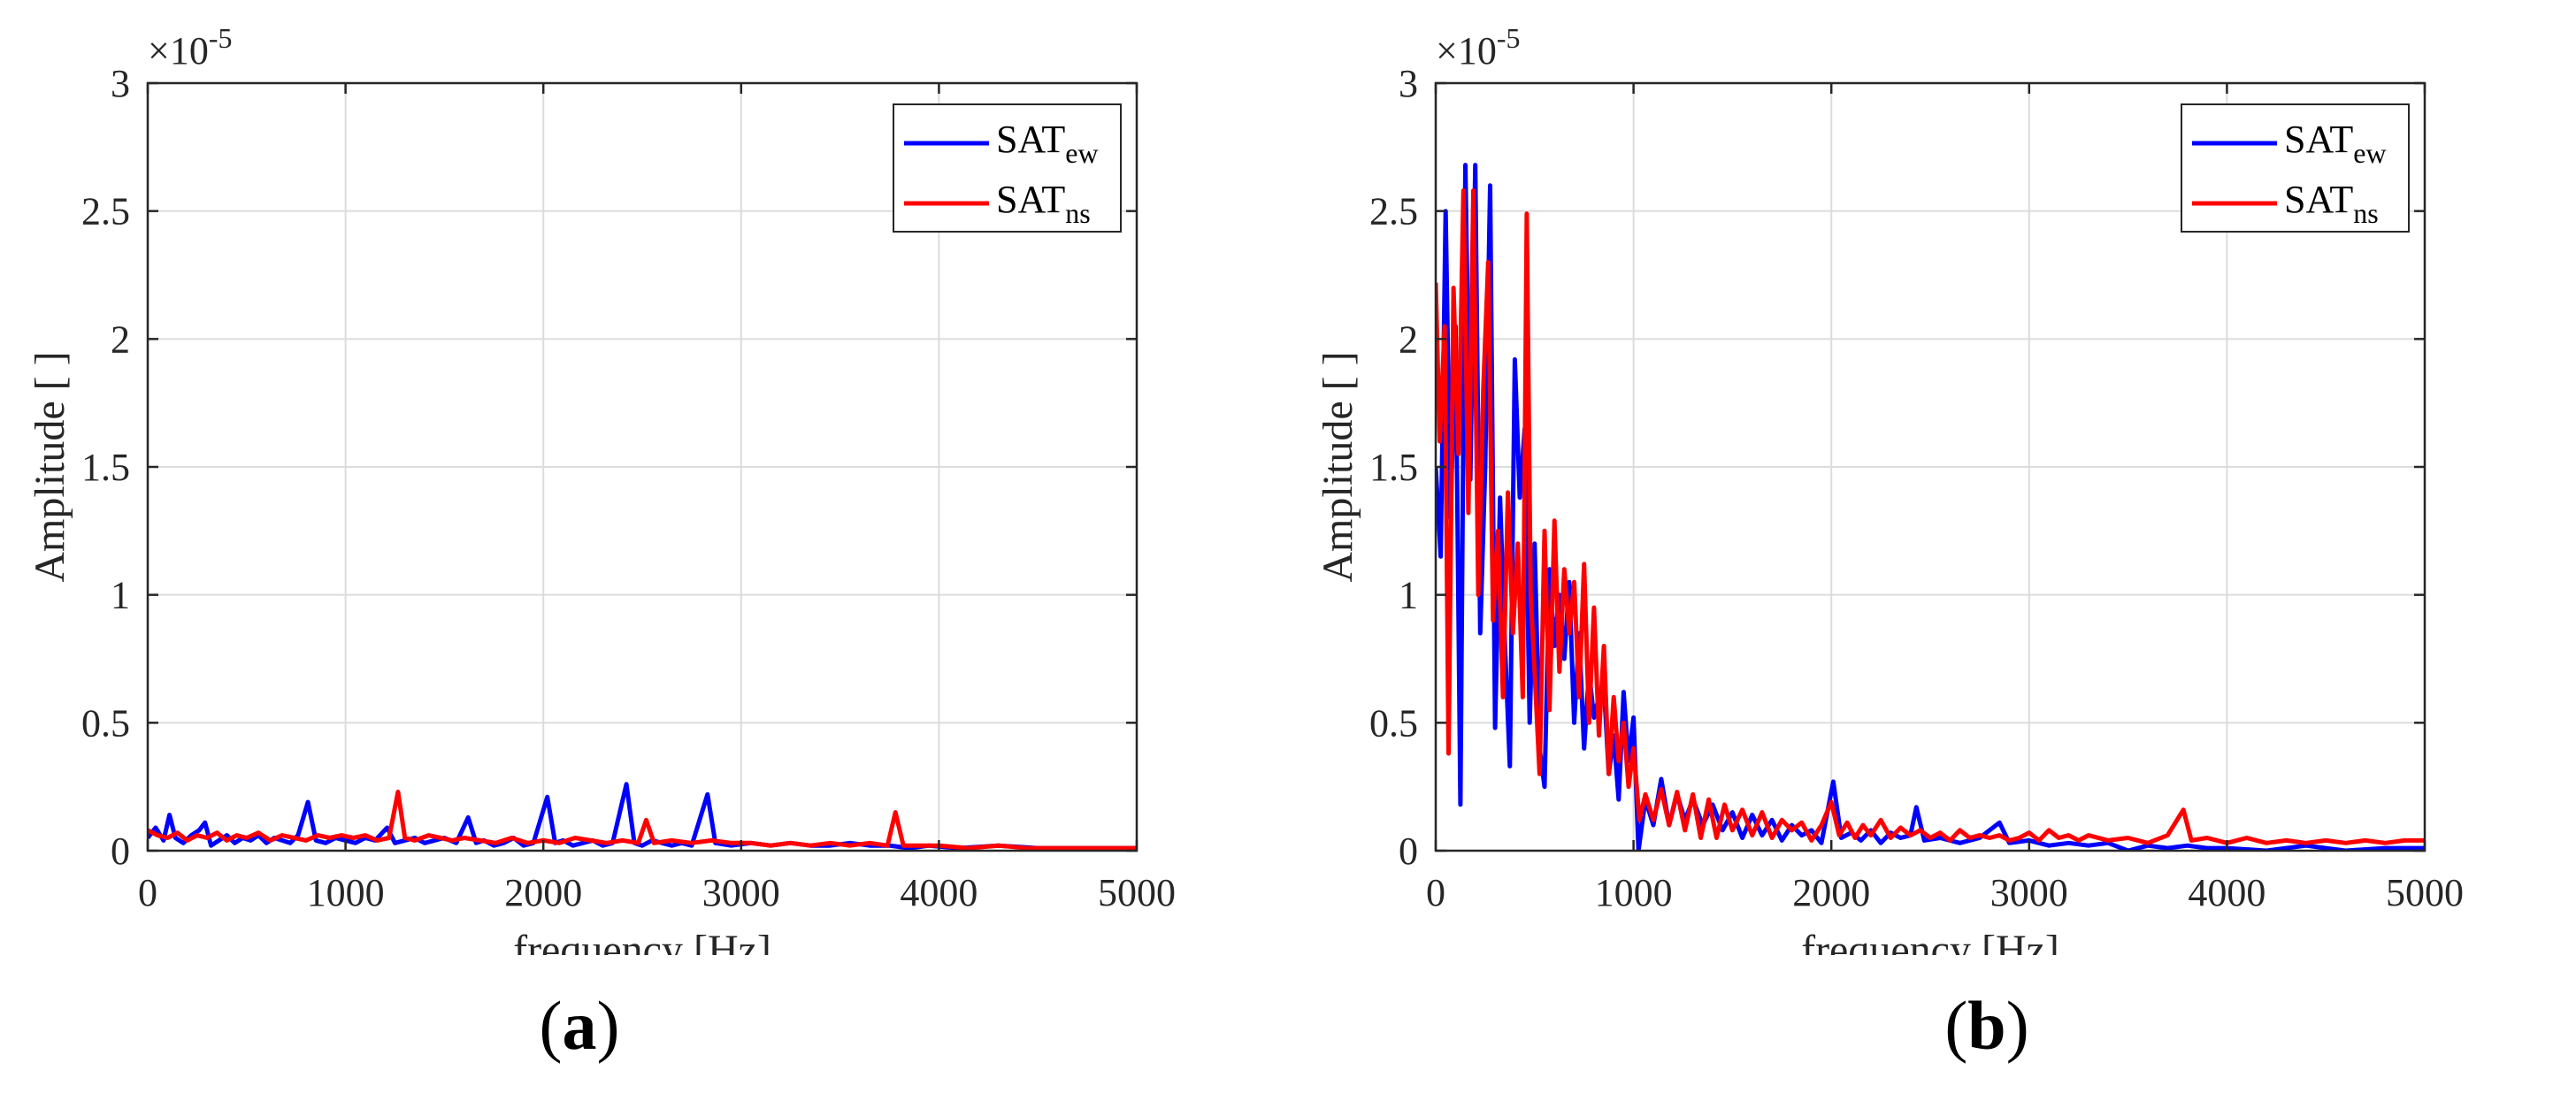  Describe the element at coordinates (642, 821) in the screenshot. I see `series-line-ns` at that location.